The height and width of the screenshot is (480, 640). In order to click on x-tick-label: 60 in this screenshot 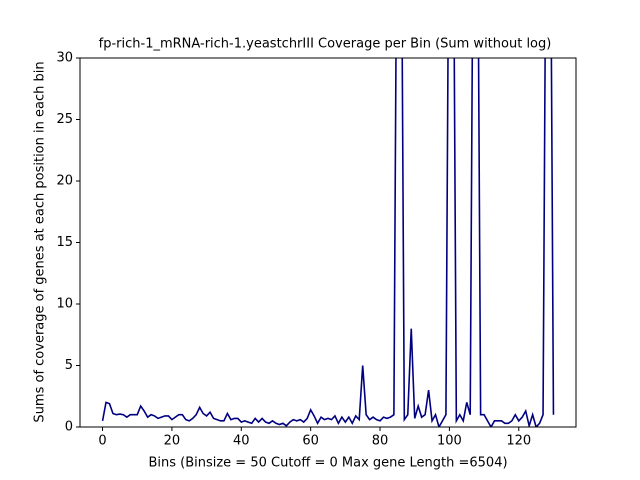, I will do `click(310, 441)`.